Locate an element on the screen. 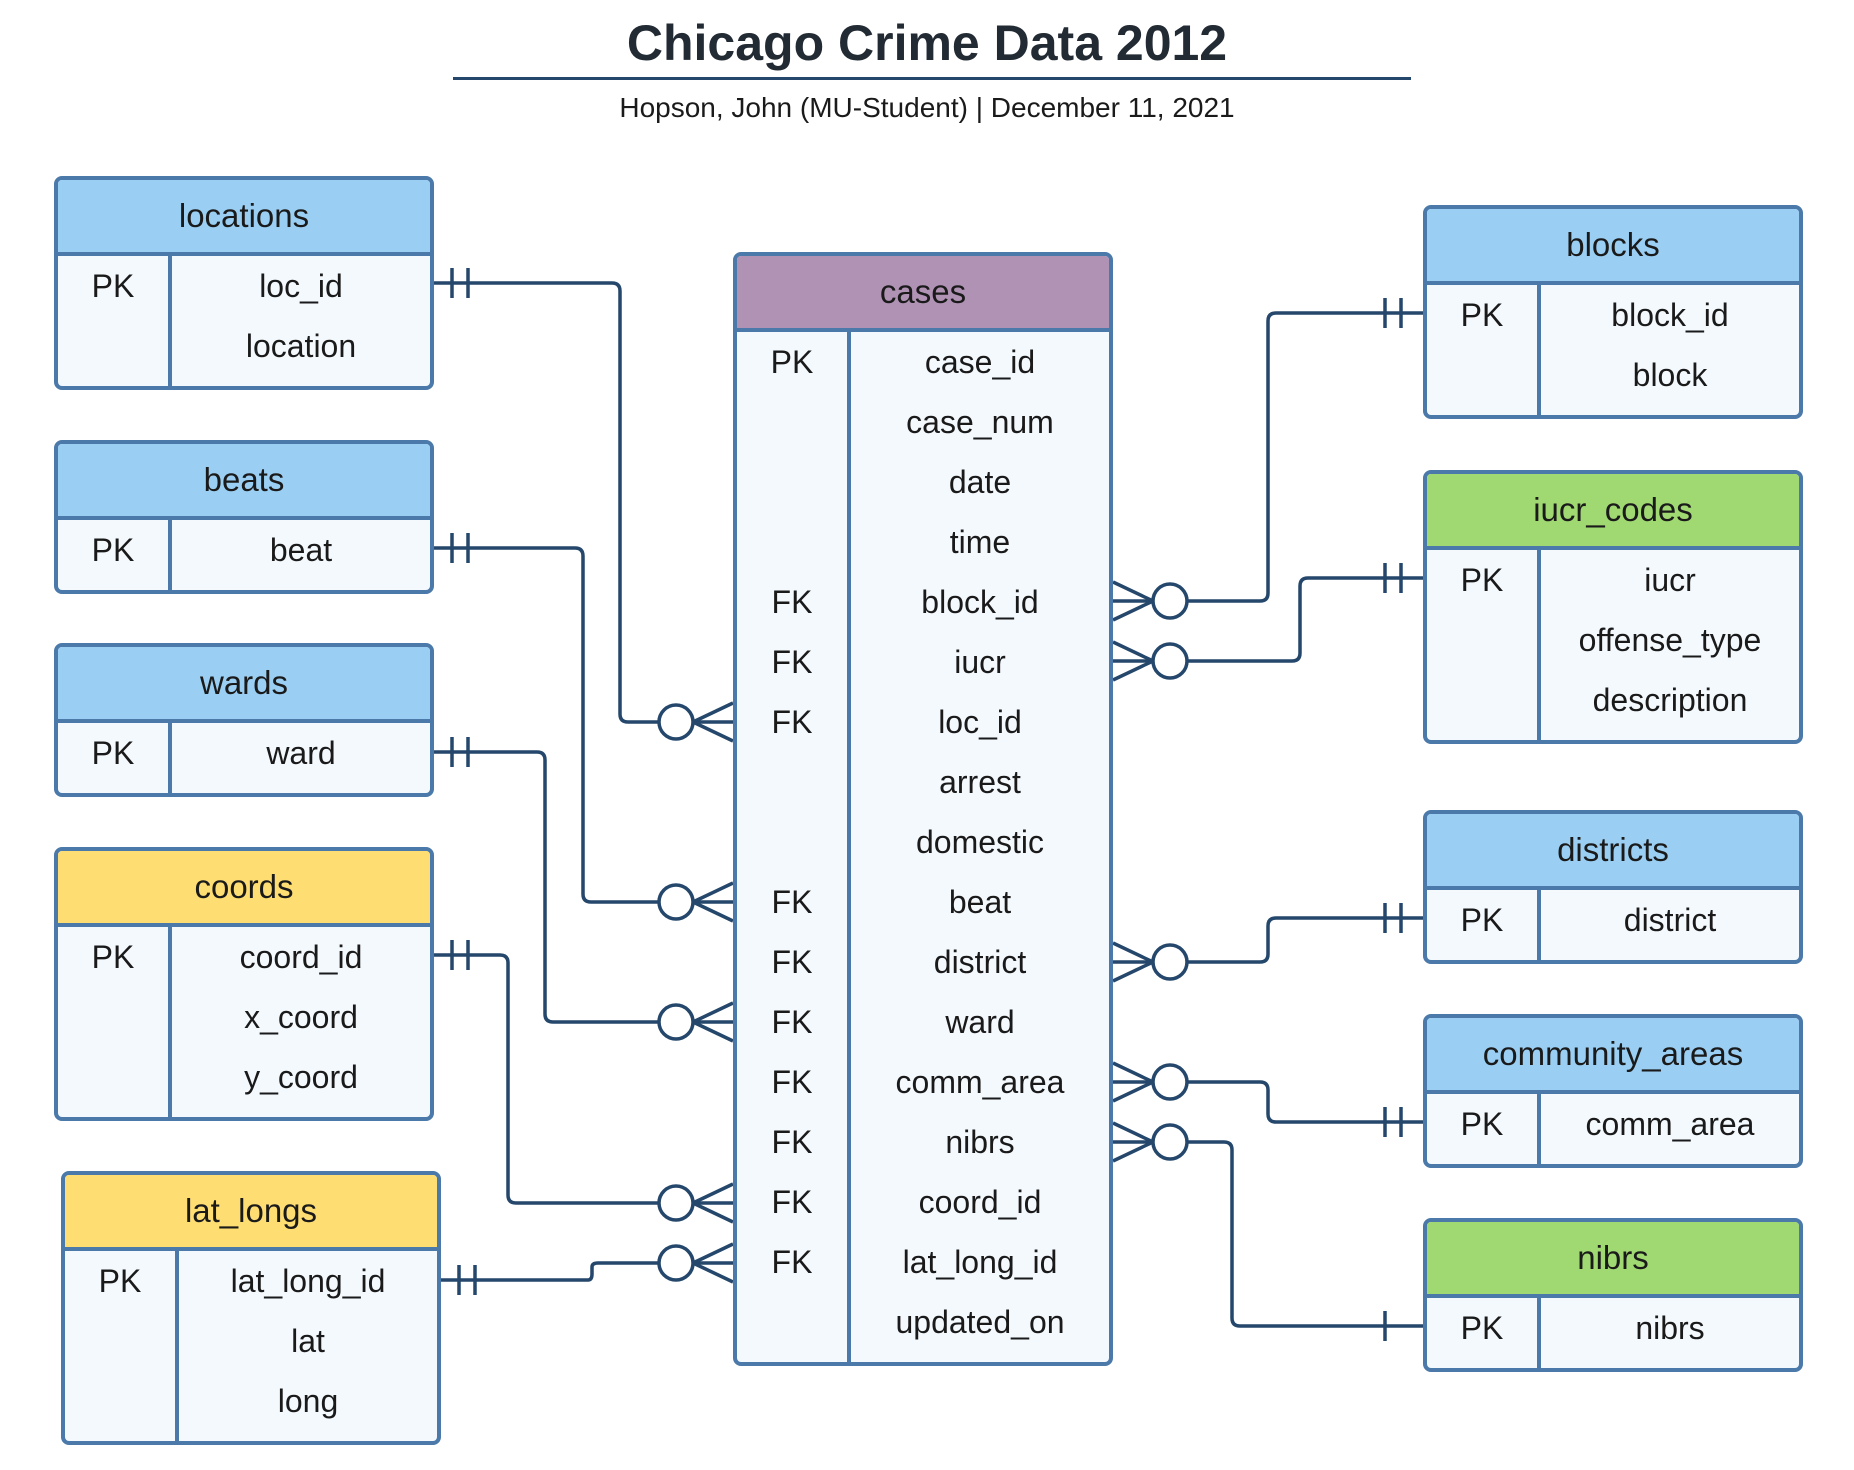  field-row: PK district is located at coordinates (1613, 920).